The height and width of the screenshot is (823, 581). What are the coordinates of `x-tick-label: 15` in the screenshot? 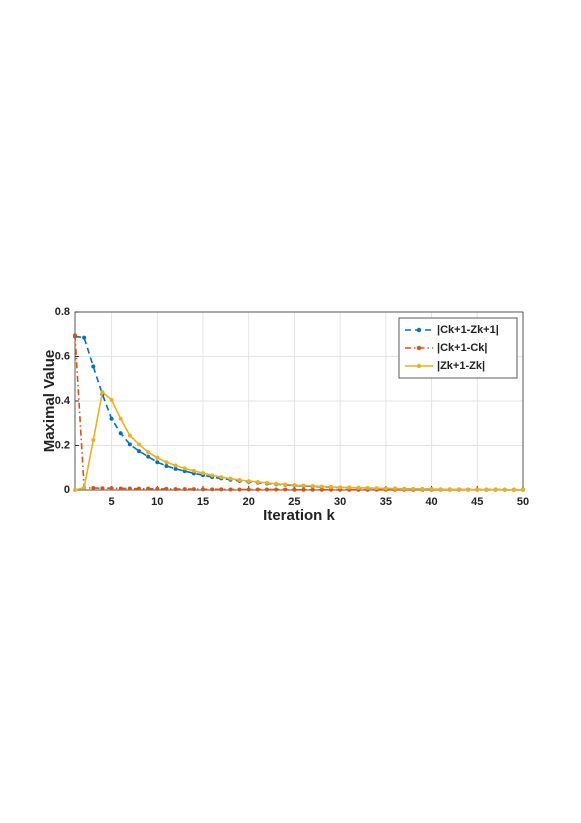 It's located at (203, 502).